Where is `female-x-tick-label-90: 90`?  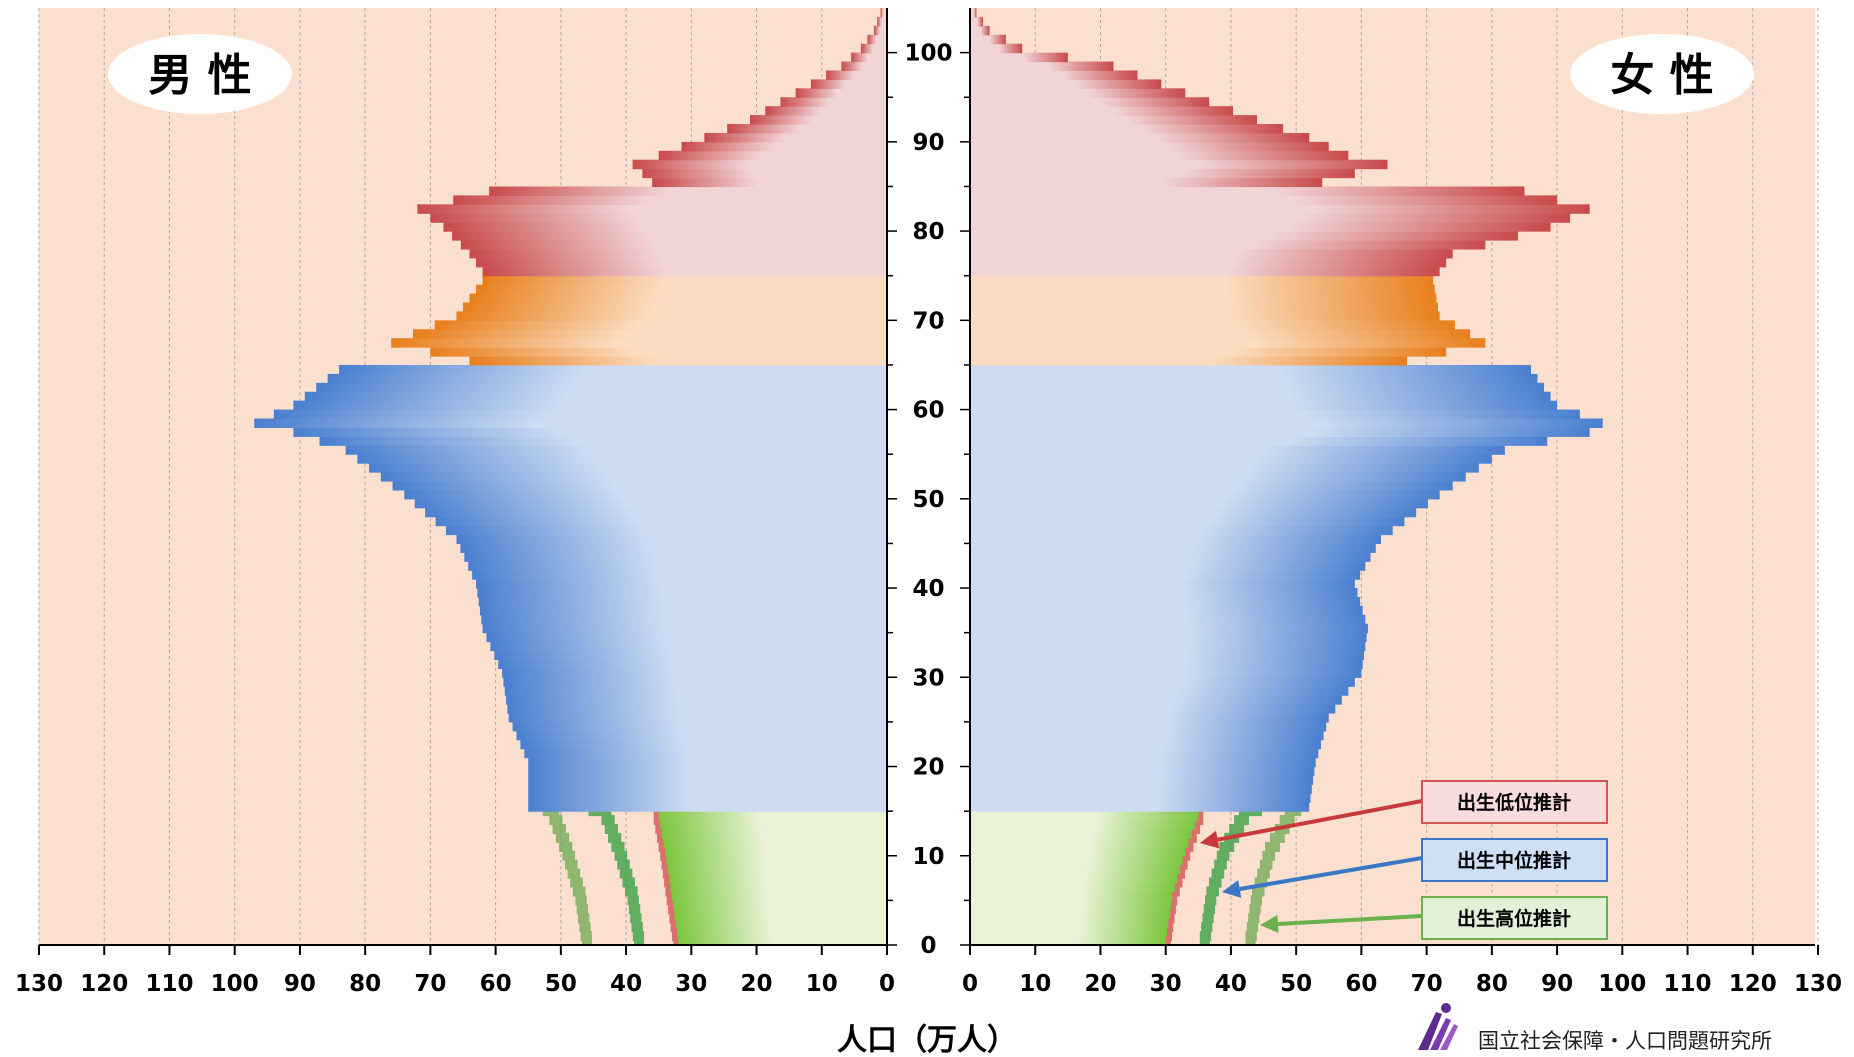 female-x-tick-label-90: 90 is located at coordinates (1557, 984).